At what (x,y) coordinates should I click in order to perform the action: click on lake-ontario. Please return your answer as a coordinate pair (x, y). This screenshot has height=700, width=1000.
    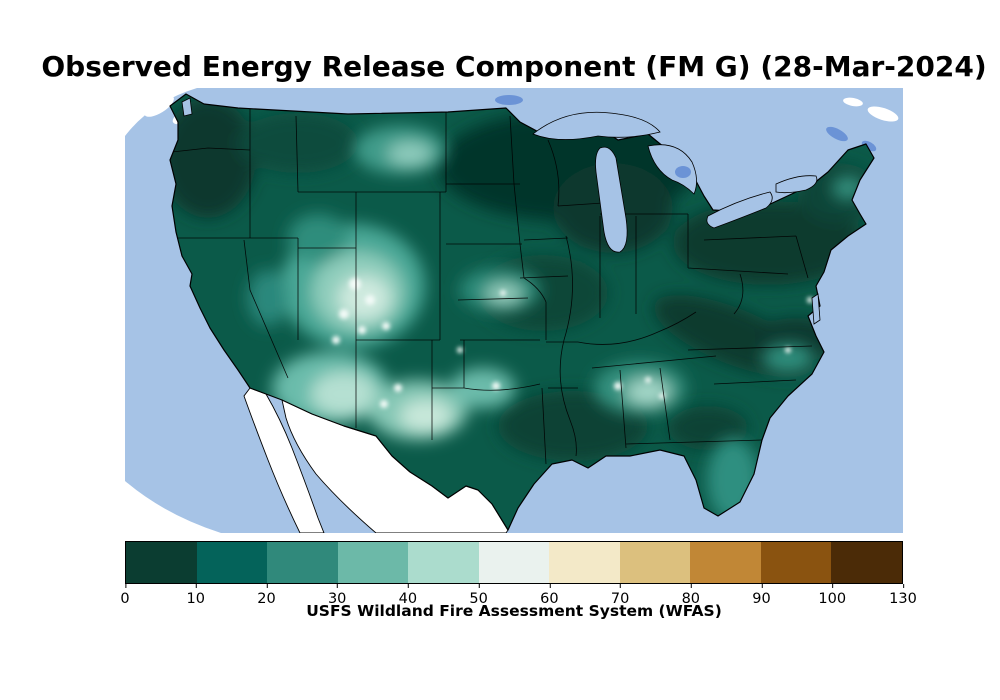
    Looking at the image, I should click on (796, 184).